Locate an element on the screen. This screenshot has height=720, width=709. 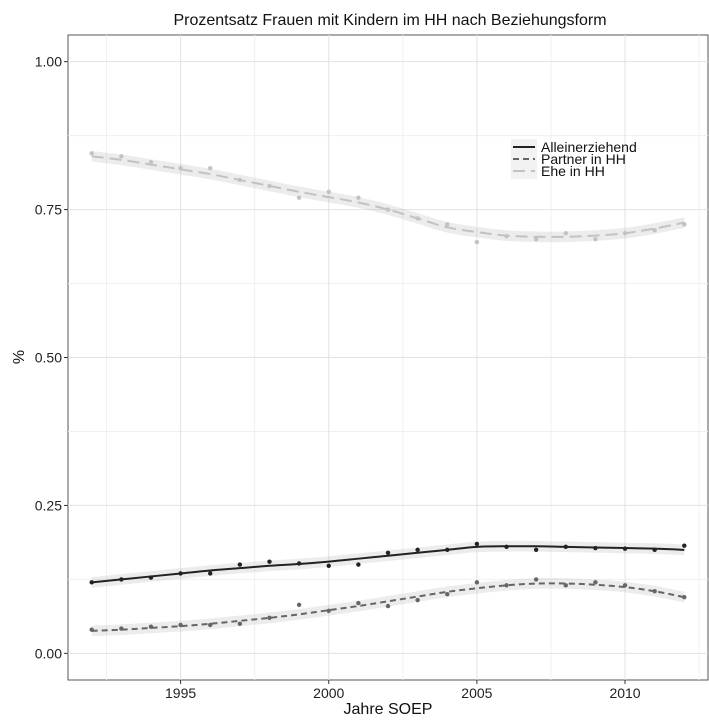
legend-label: Partner in HH is located at coordinates (583, 159).